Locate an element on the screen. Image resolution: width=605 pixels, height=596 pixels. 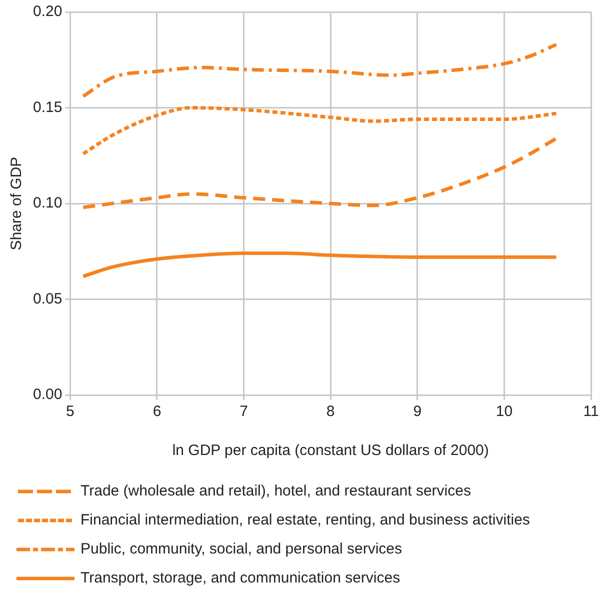
y-tick-label: 0.05 is located at coordinates (47, 299).